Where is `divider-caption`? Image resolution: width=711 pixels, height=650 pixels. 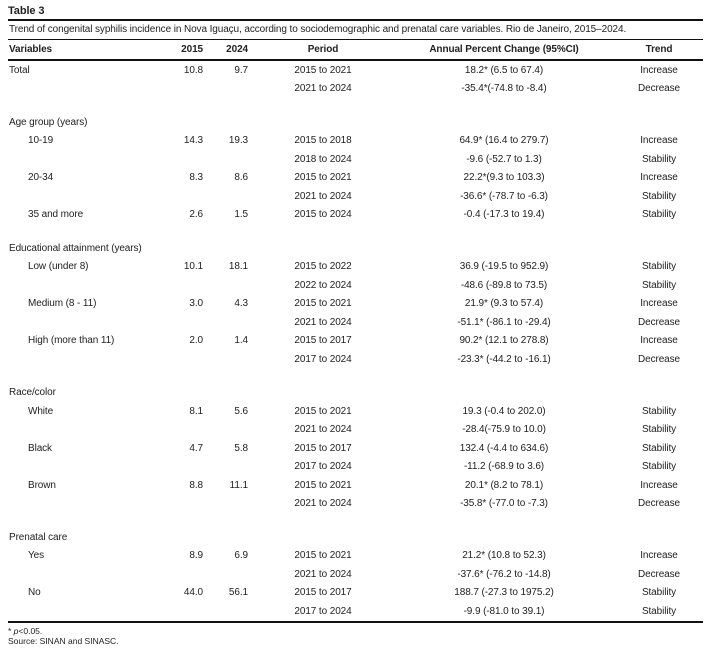
divider-caption is located at coordinates (355, 39).